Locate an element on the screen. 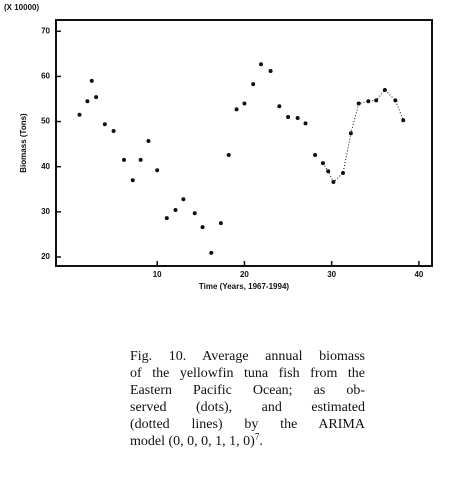 This screenshot has height=500, width=452. caption-line: model (0, 0, 0, 1, 1, 0)7. is located at coordinates (247, 440).